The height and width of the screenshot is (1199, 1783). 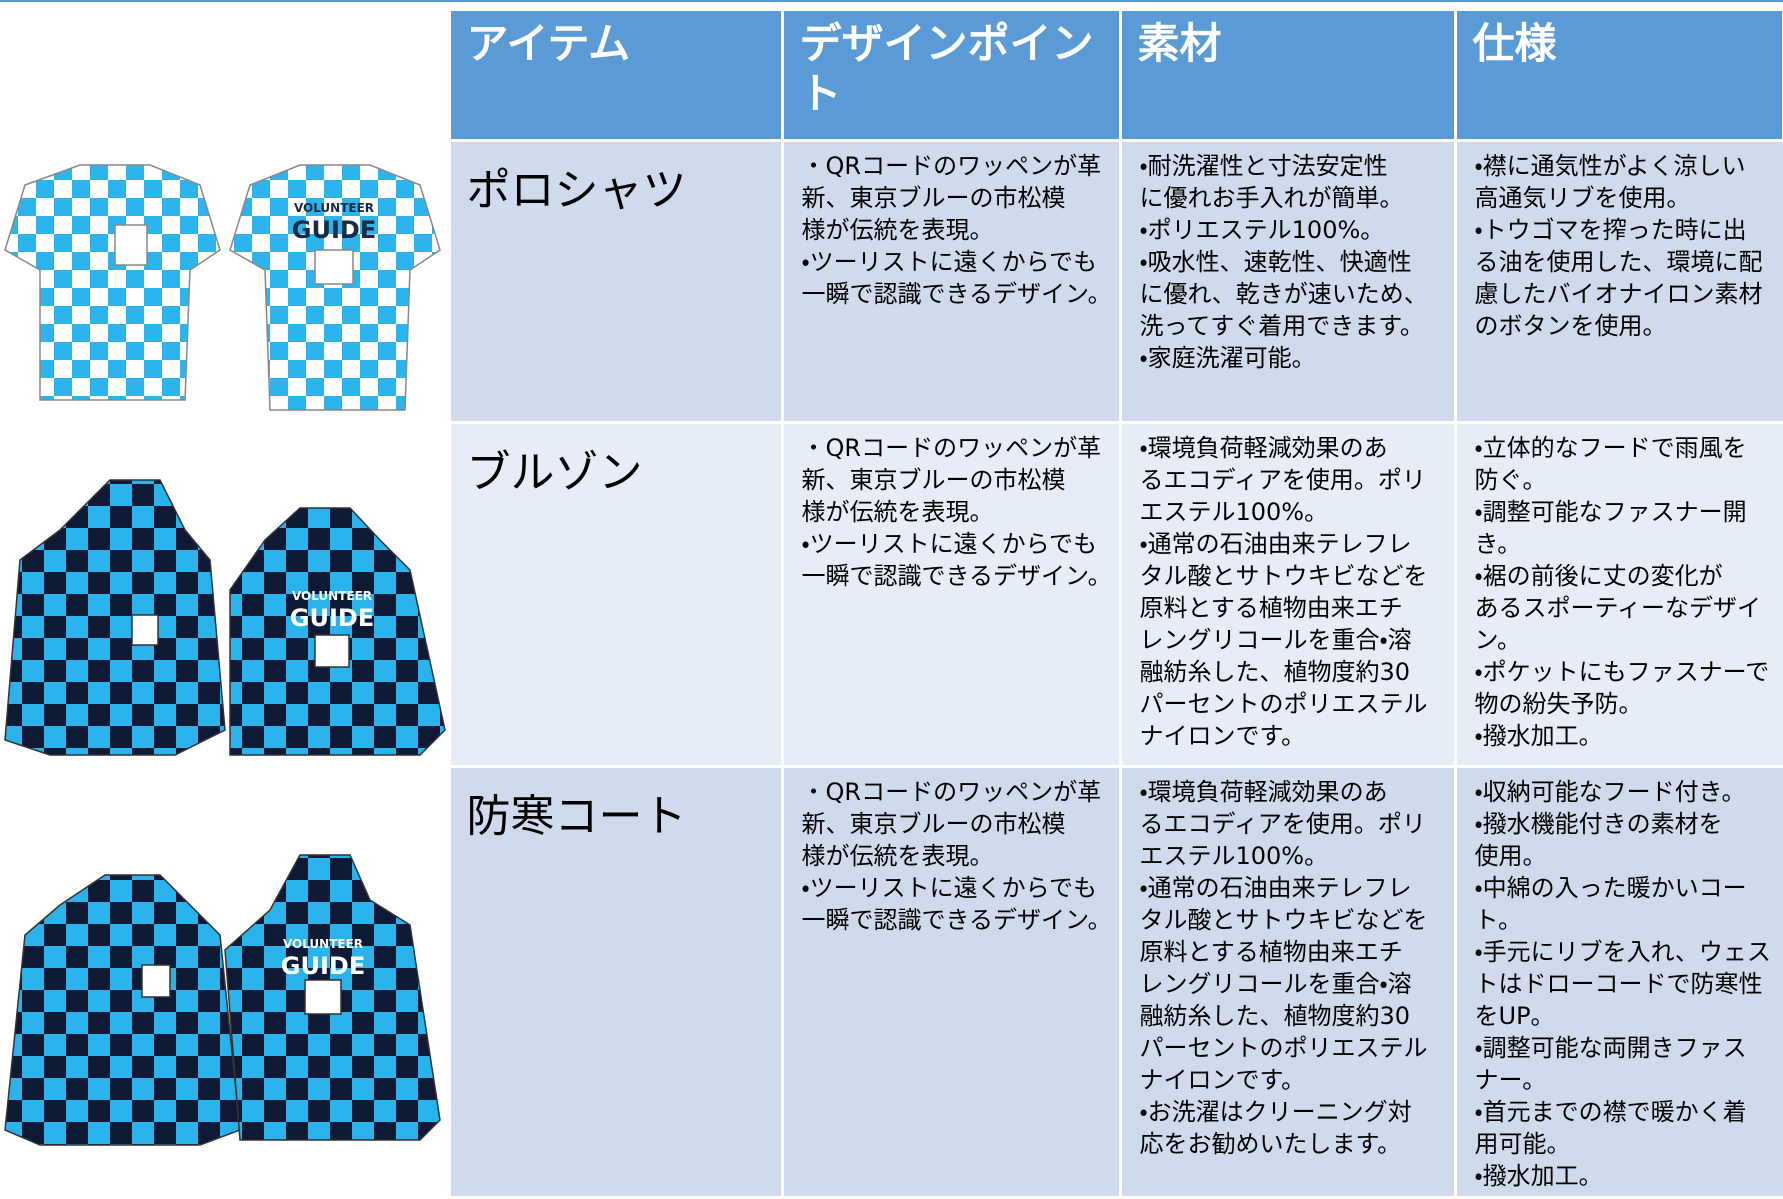 What do you see at coordinates (1262, 230) in the screenshot?
I see `text-line: ・ポリエステル100%。` at bounding box center [1262, 230].